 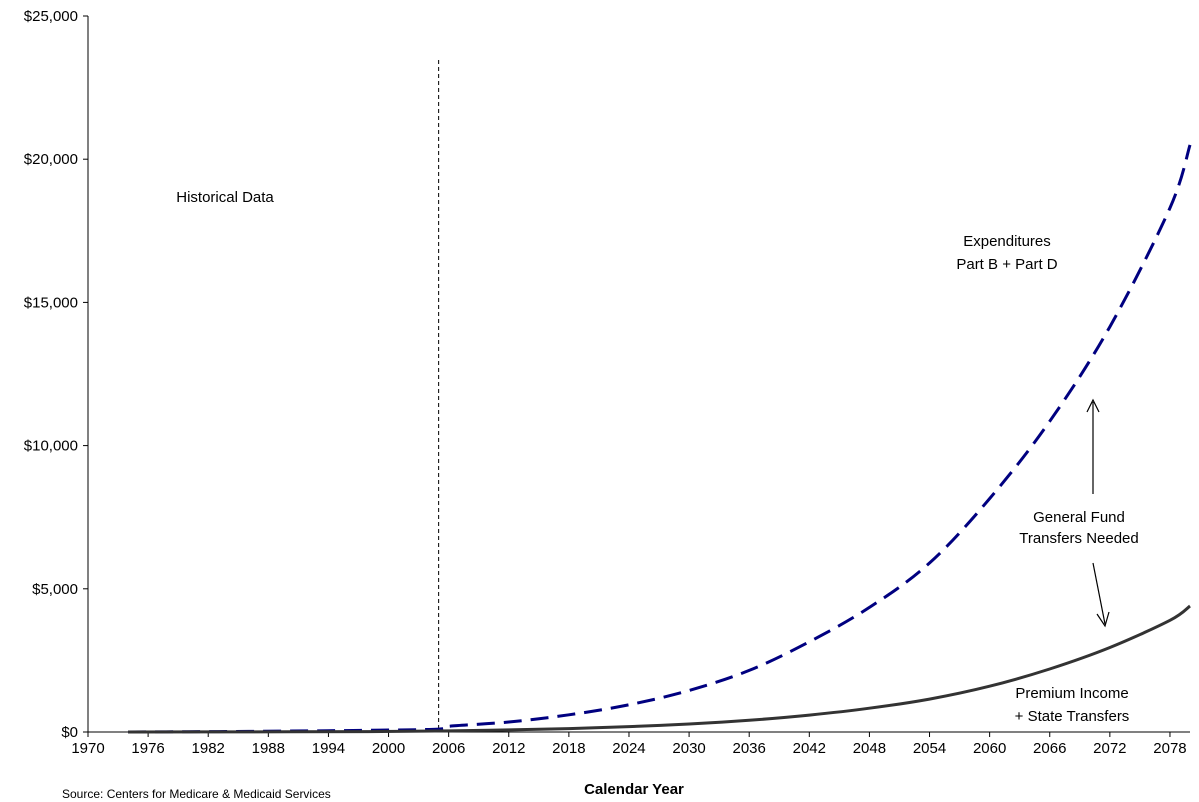 What do you see at coordinates (69, 732) in the screenshot?
I see `y-tick-label: $0` at bounding box center [69, 732].